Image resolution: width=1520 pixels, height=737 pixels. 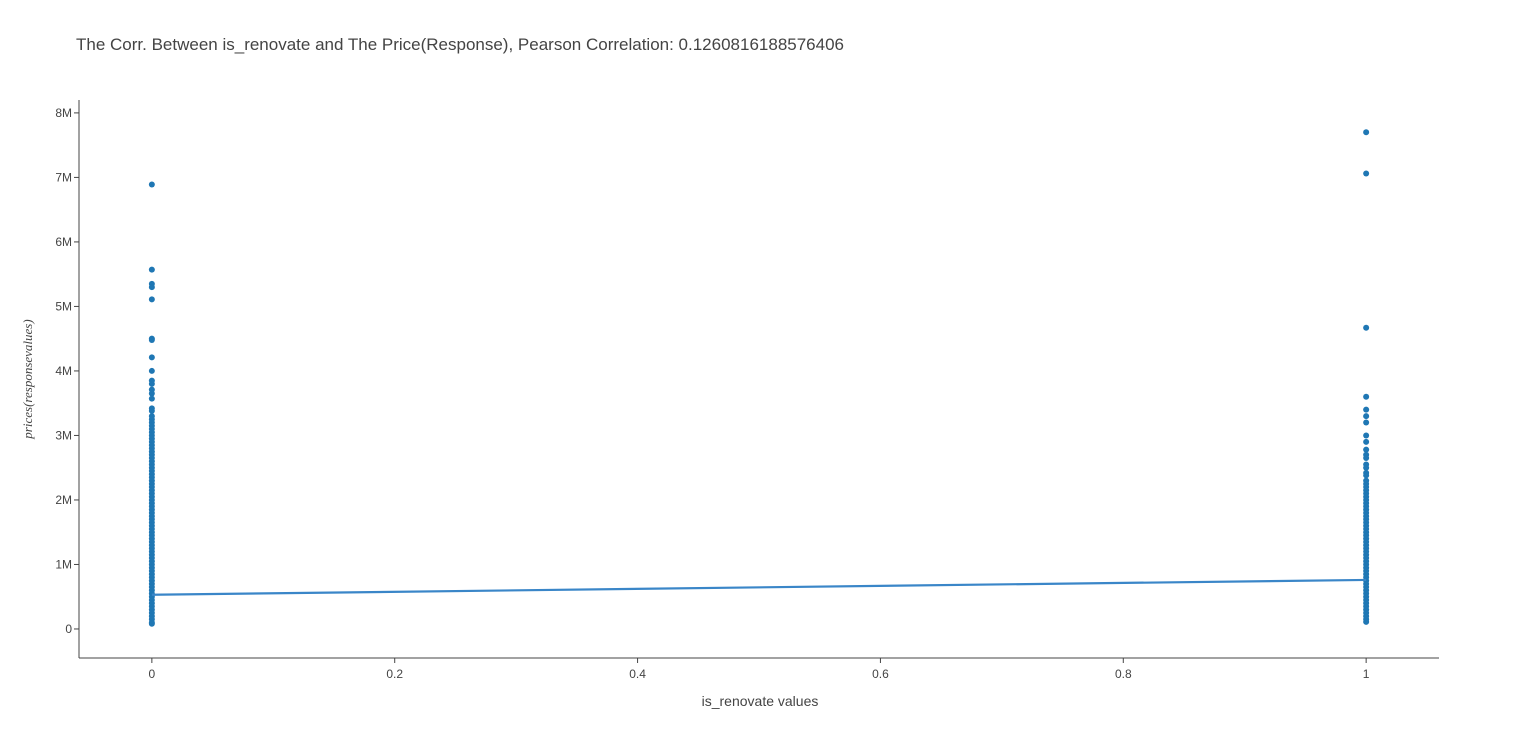 I want to click on x-axis-ticks: 0 0.2 0.4 0.6 0.8 1, so click(x=759, y=669).